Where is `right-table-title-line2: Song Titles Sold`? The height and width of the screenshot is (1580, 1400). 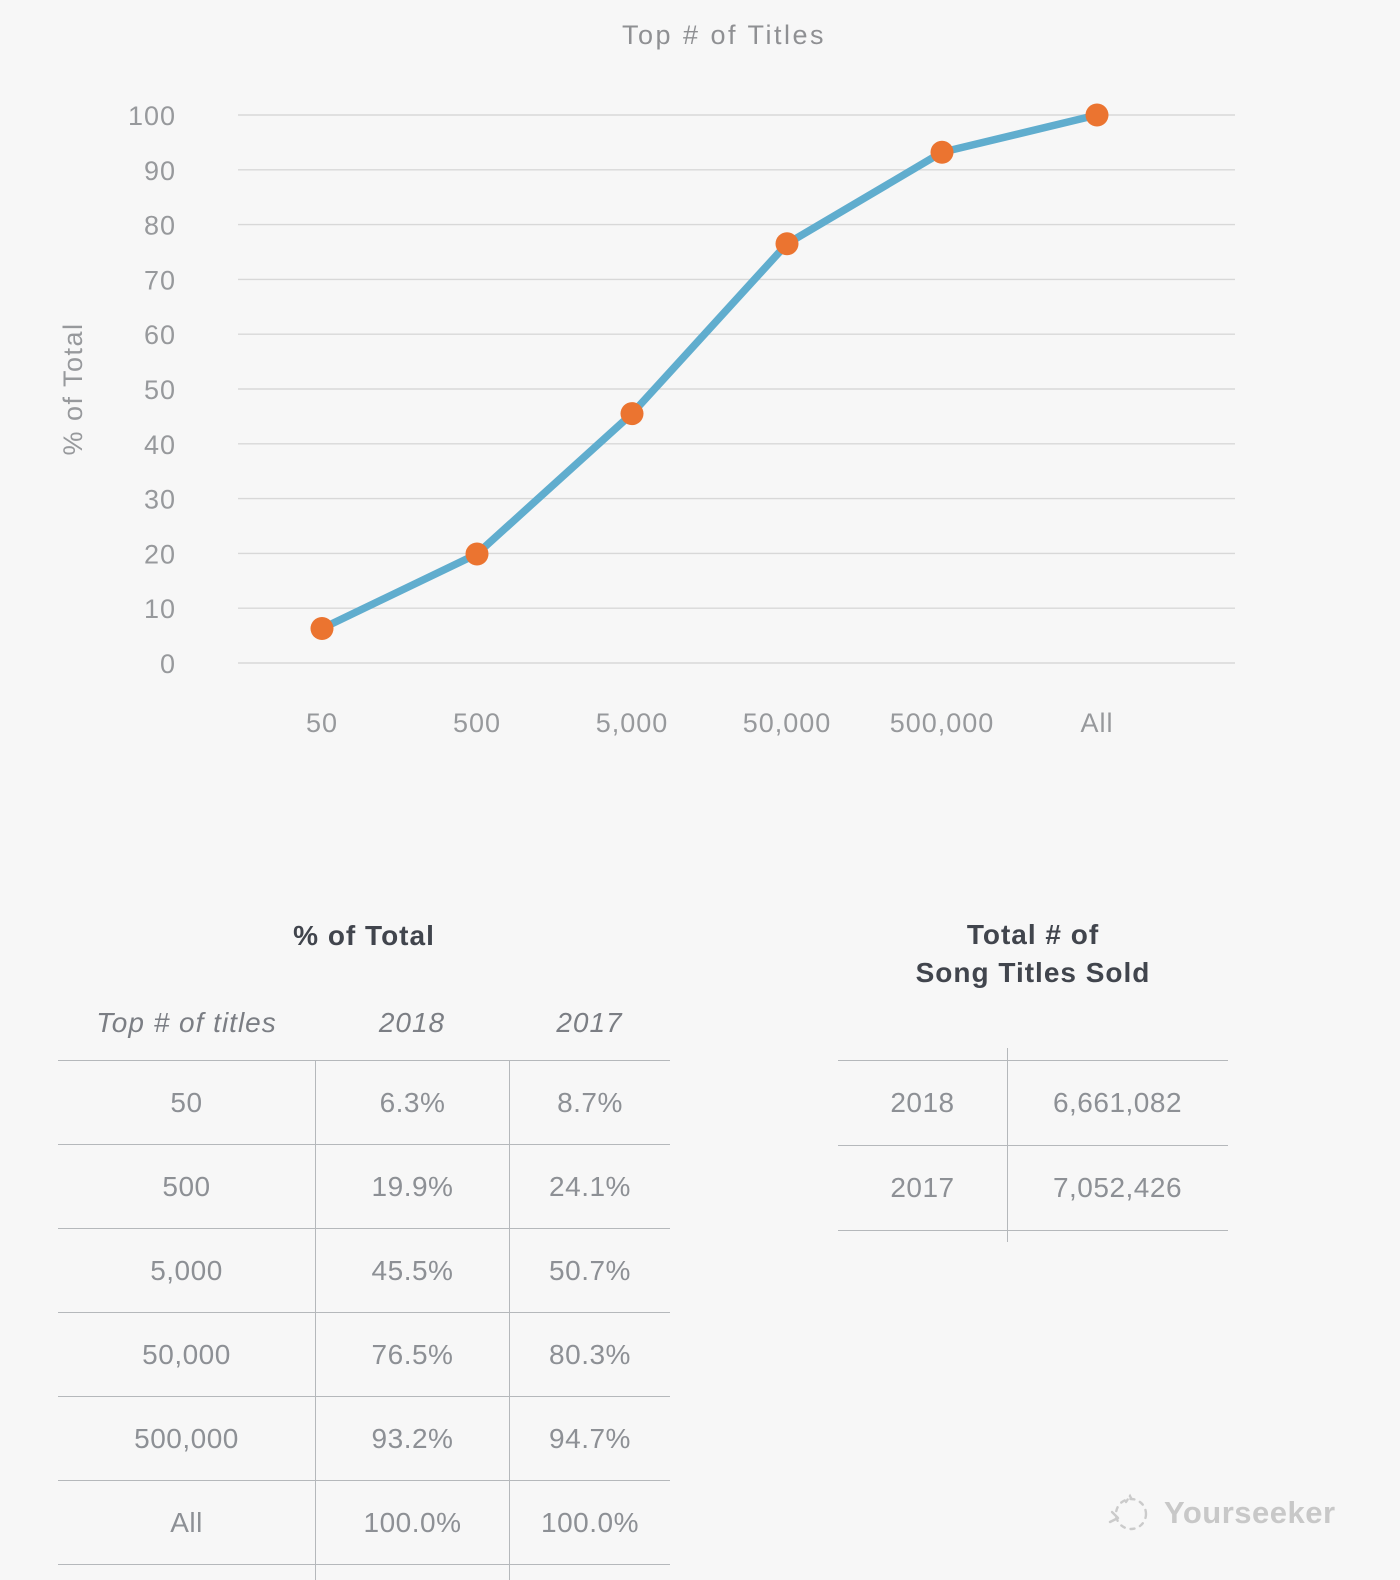 right-table-title-line2: Song Titles Sold is located at coordinates (1033, 972).